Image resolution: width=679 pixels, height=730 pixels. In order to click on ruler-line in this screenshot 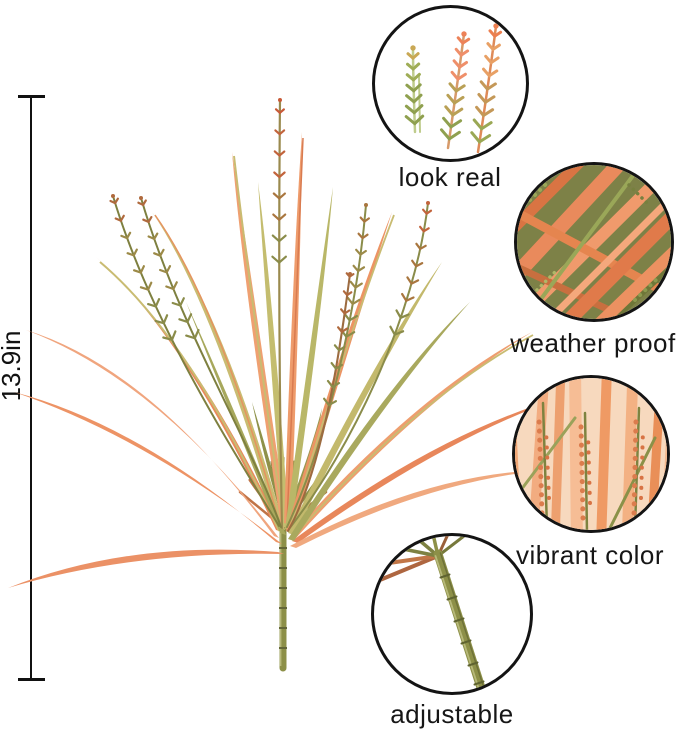, I will do `click(31, 388)`.